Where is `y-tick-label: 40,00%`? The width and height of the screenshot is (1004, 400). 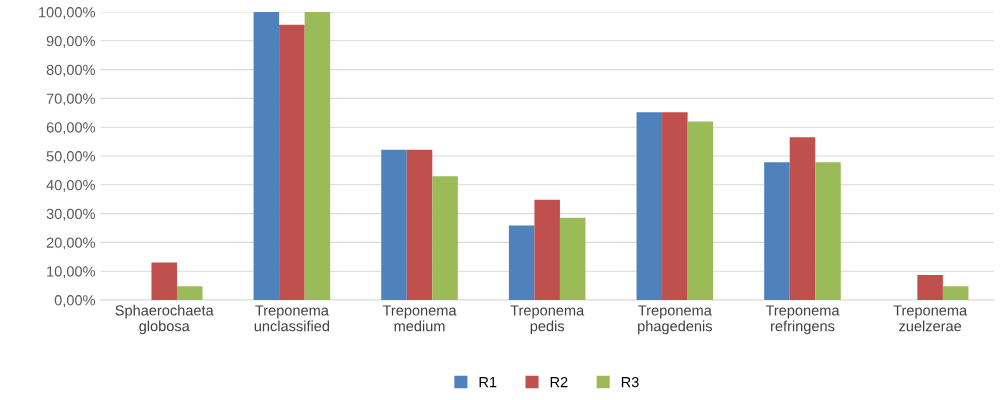
y-tick-label: 40,00% is located at coordinates (71, 185).